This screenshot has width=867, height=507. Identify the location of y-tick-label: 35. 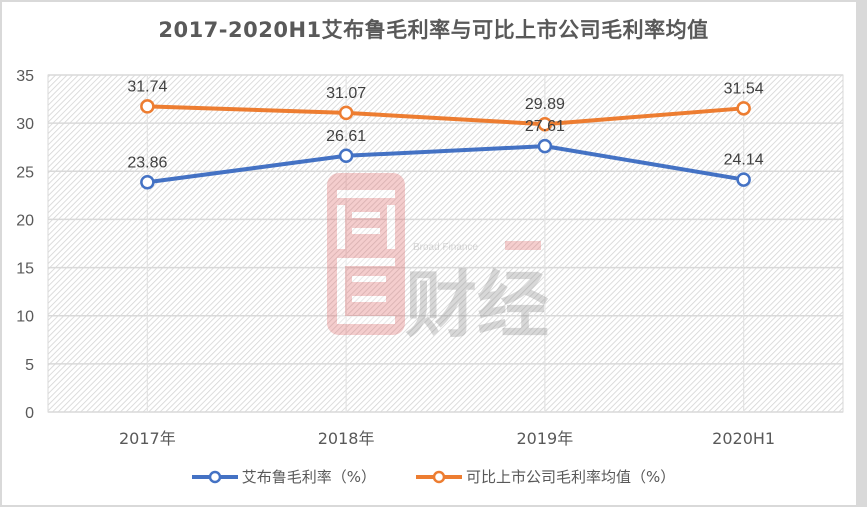
(25, 76).